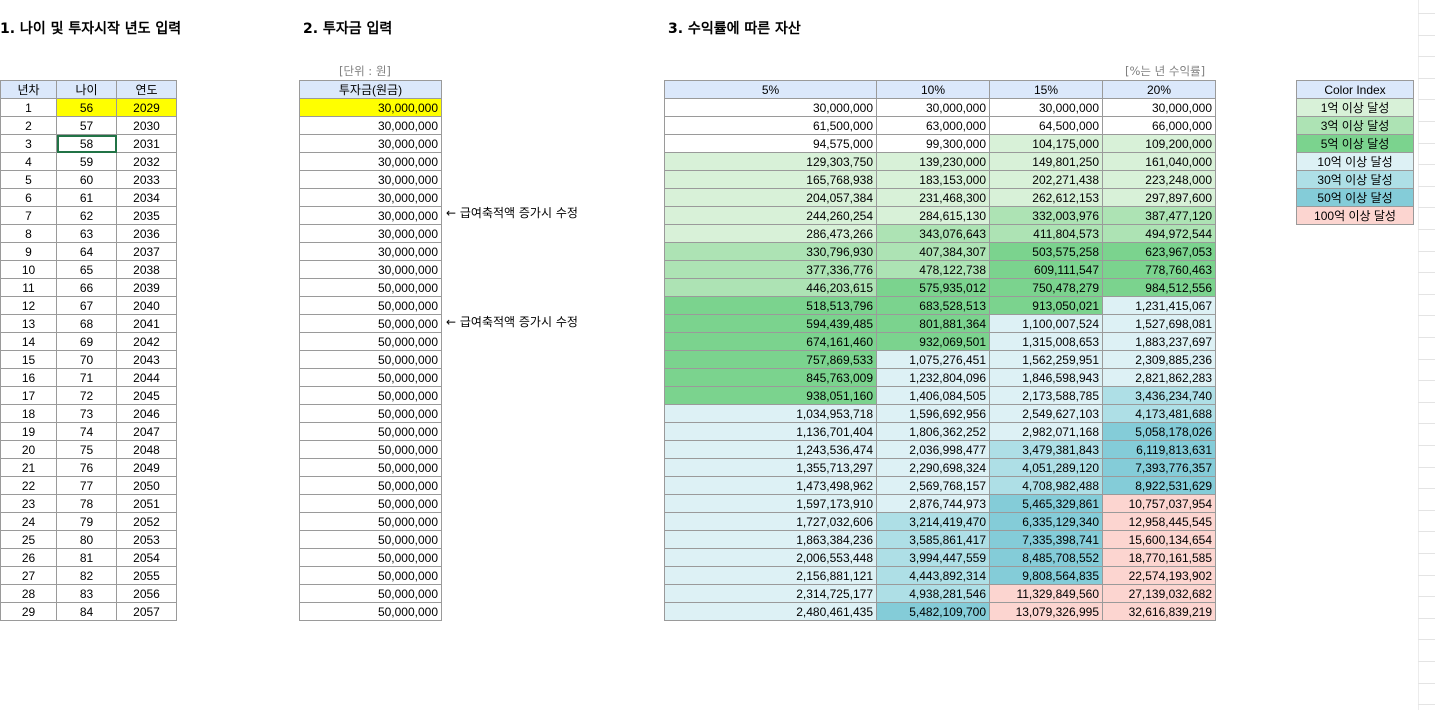 This screenshot has width=1435, height=710. What do you see at coordinates (86, 431) in the screenshot?
I see `age-cell: 74` at bounding box center [86, 431].